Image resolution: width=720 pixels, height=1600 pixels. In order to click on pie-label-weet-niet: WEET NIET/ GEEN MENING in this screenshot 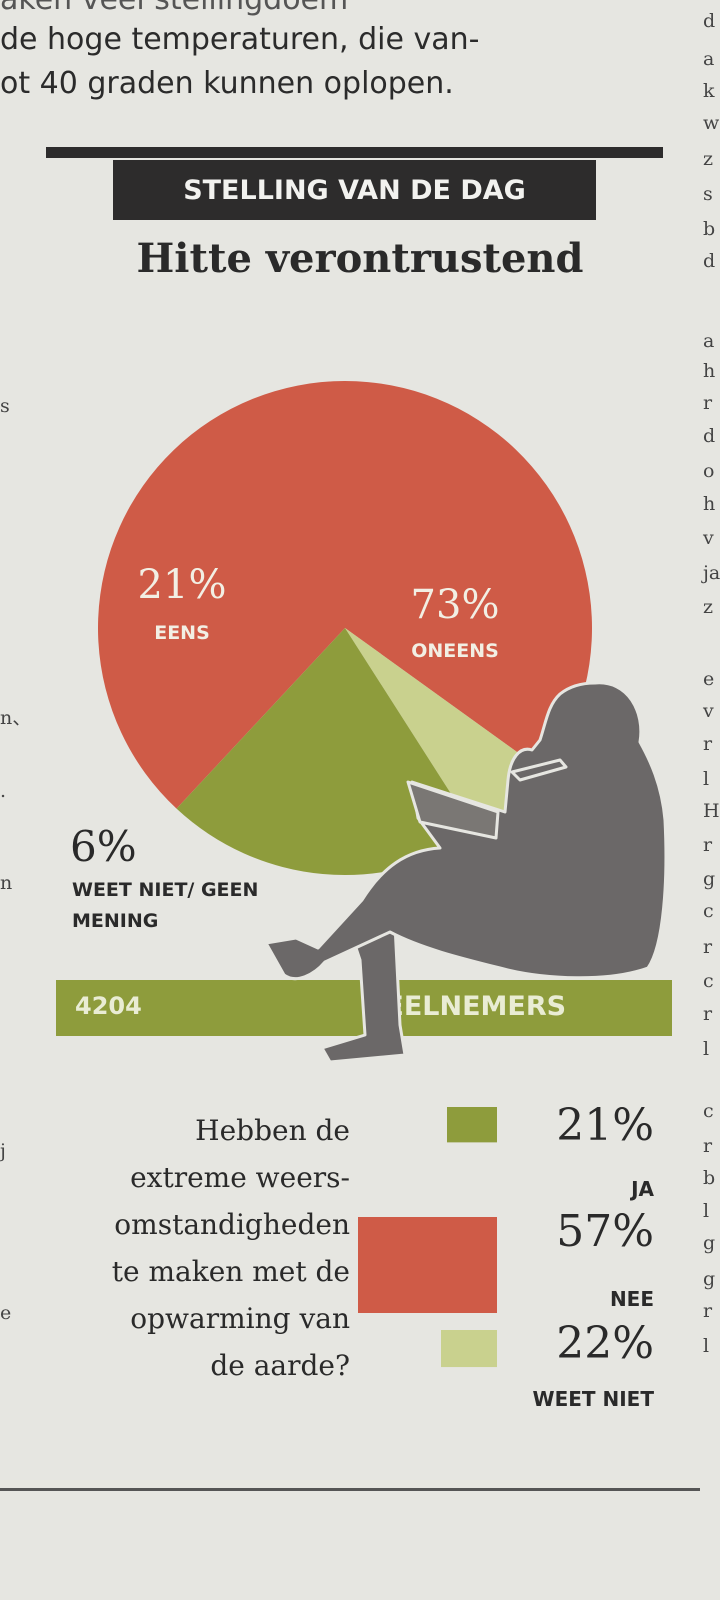, I will do `click(165, 905)`.